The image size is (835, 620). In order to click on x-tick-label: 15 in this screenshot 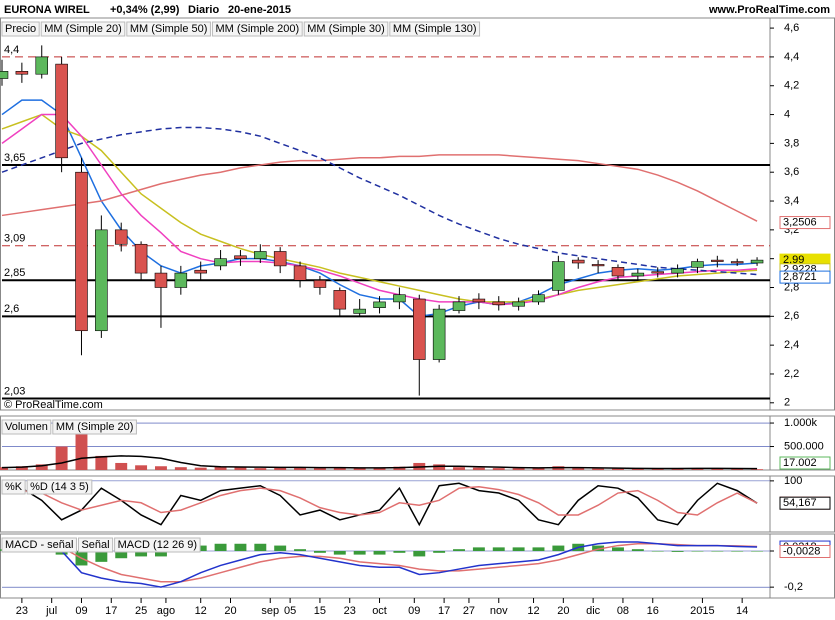, I will do `click(320, 611)`.